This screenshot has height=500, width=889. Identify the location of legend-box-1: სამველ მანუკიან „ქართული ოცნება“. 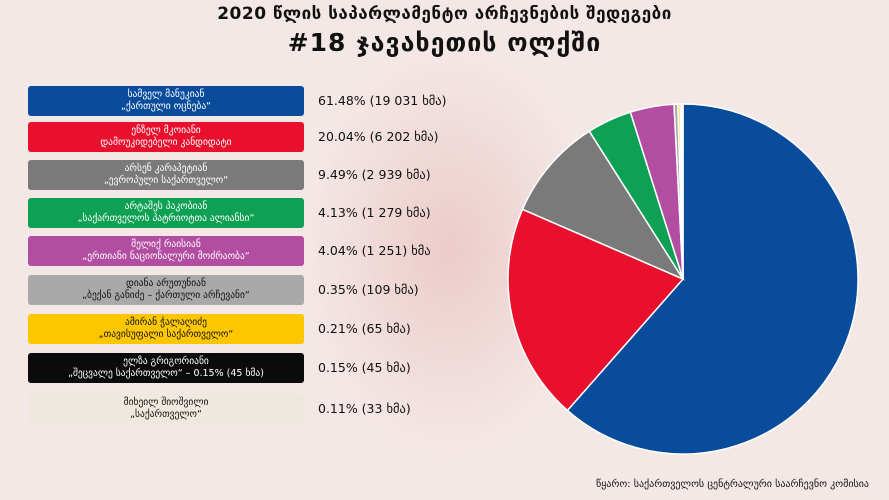
(166, 101).